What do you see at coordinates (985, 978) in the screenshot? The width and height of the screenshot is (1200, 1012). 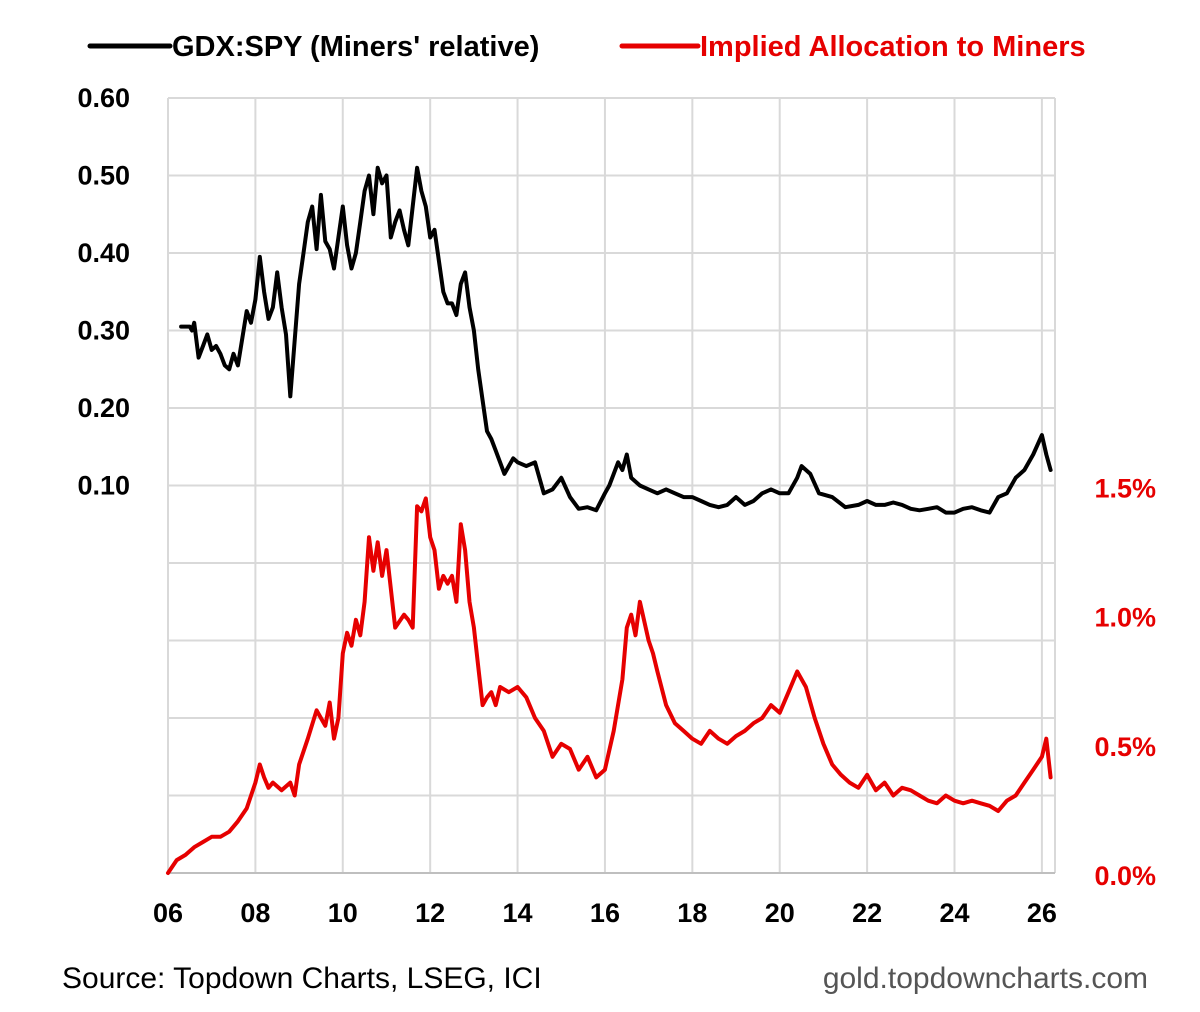 I see `website-note: gold.topdowncharts.com` at bounding box center [985, 978].